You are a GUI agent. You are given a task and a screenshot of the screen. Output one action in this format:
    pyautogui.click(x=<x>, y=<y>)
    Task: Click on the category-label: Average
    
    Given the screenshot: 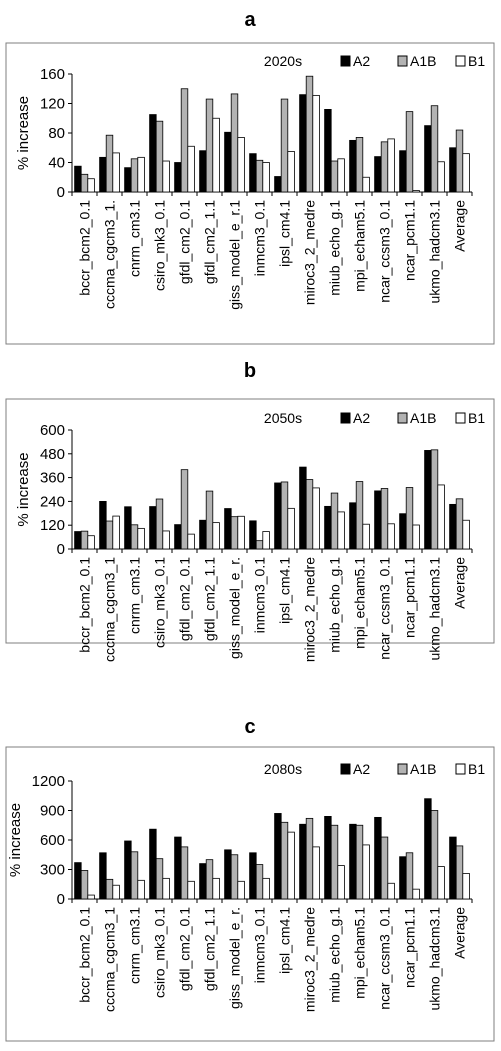 What is the action you would take?
    pyautogui.click(x=460, y=933)
    